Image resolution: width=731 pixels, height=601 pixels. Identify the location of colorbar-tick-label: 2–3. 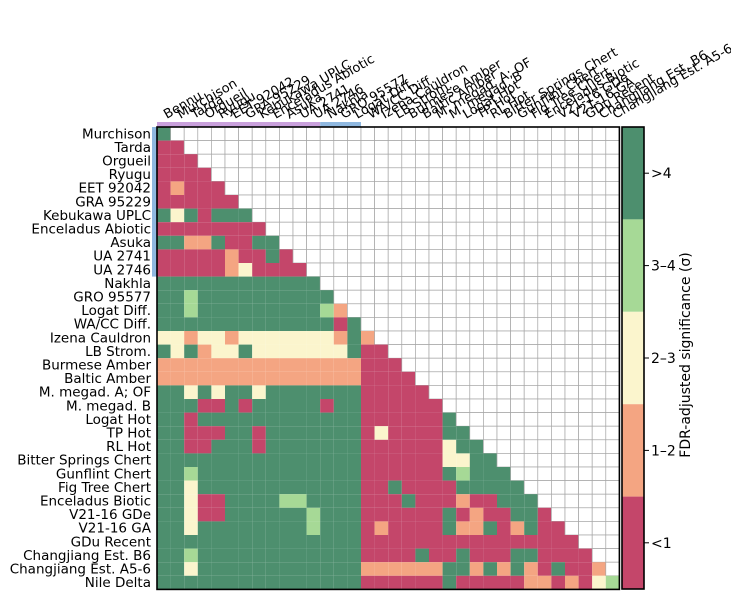
(663, 359).